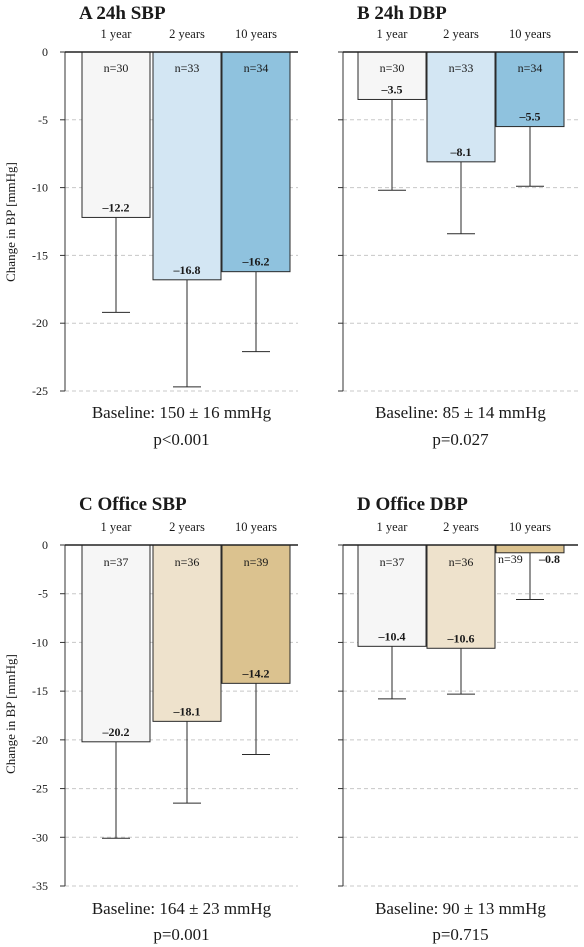  I want to click on panel-title: D Office DBP, so click(412, 504).